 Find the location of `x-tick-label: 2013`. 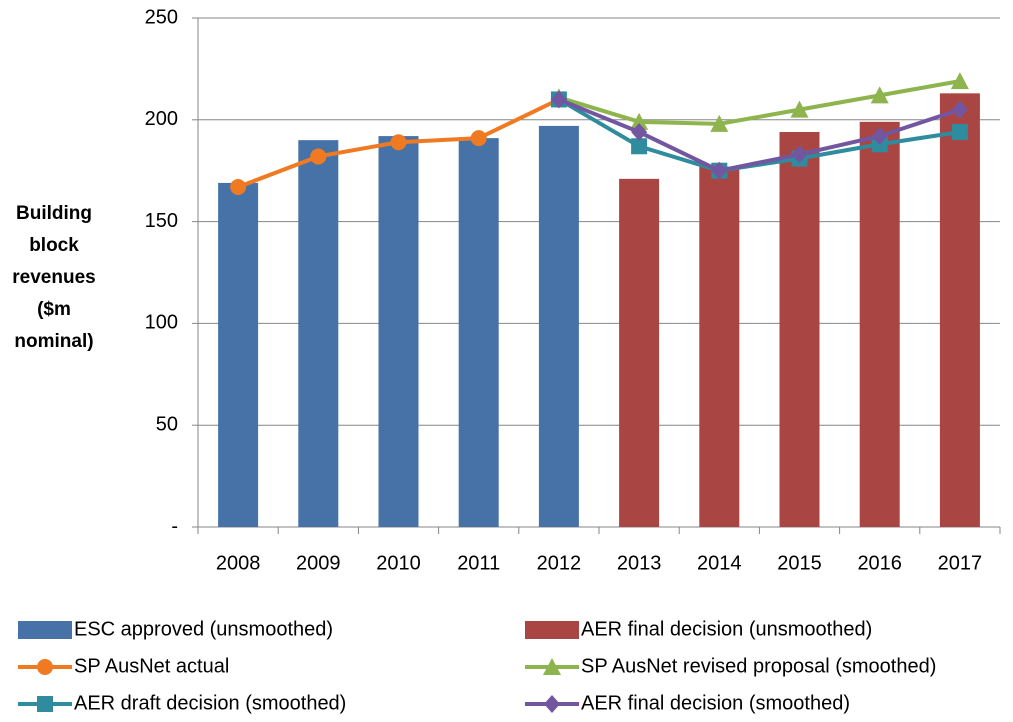

x-tick-label: 2013 is located at coordinates (639, 563).